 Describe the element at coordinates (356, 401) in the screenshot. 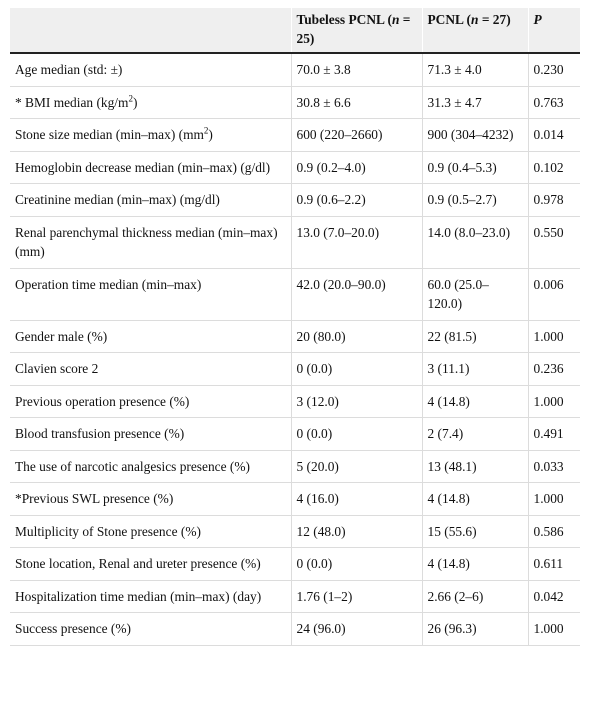

I see `cell-tubeless-pcnl: 3 (12.0)` at that location.